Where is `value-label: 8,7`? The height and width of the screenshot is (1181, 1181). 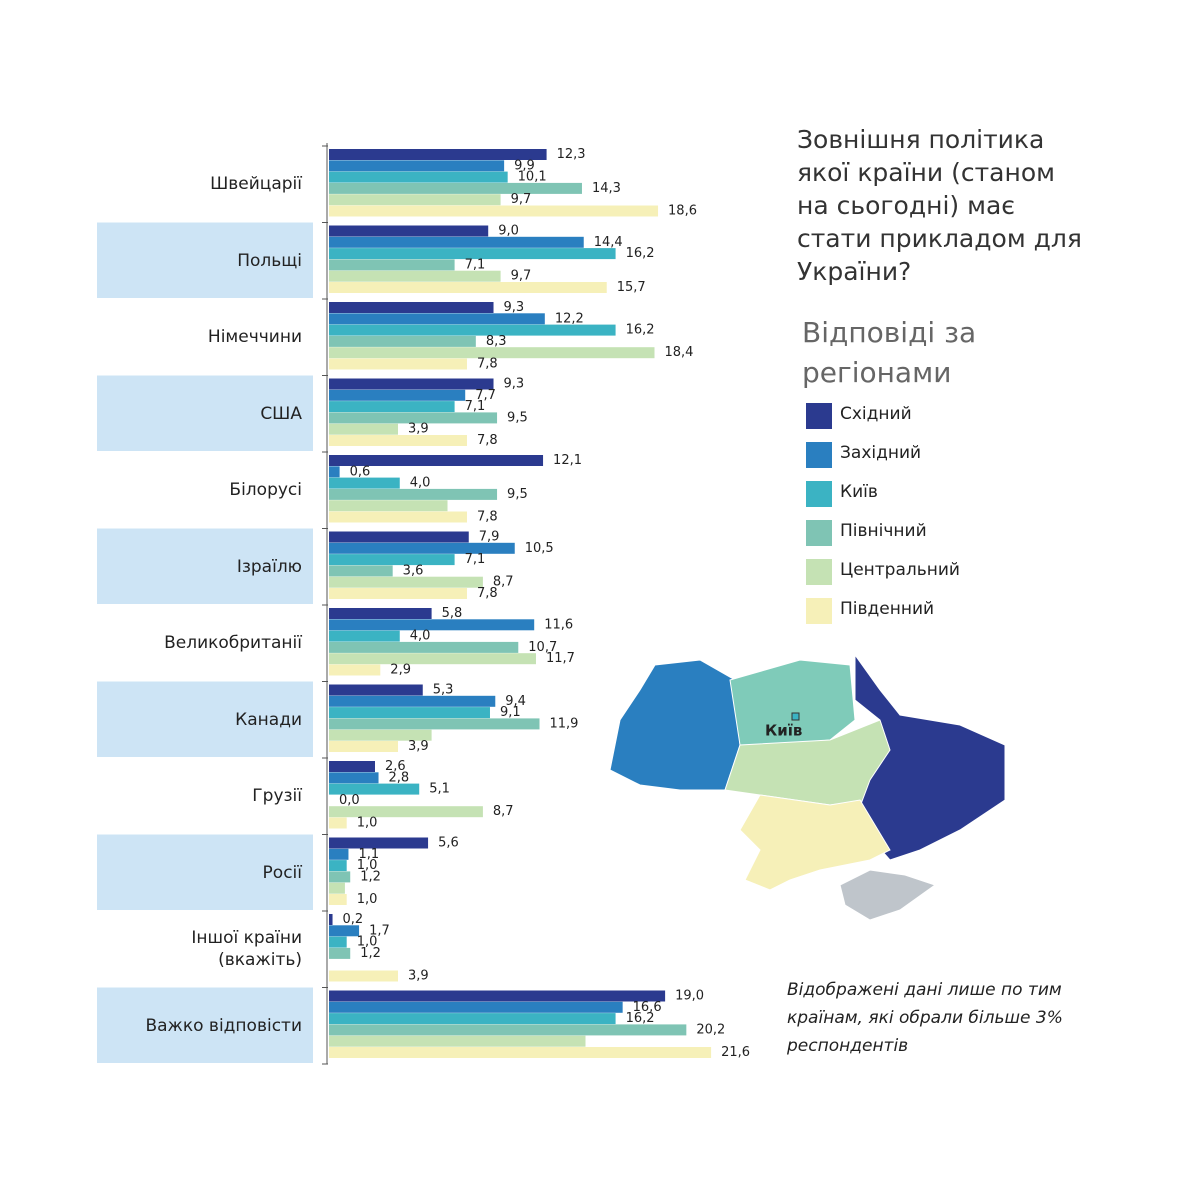 value-label: 8,7 is located at coordinates (503, 811).